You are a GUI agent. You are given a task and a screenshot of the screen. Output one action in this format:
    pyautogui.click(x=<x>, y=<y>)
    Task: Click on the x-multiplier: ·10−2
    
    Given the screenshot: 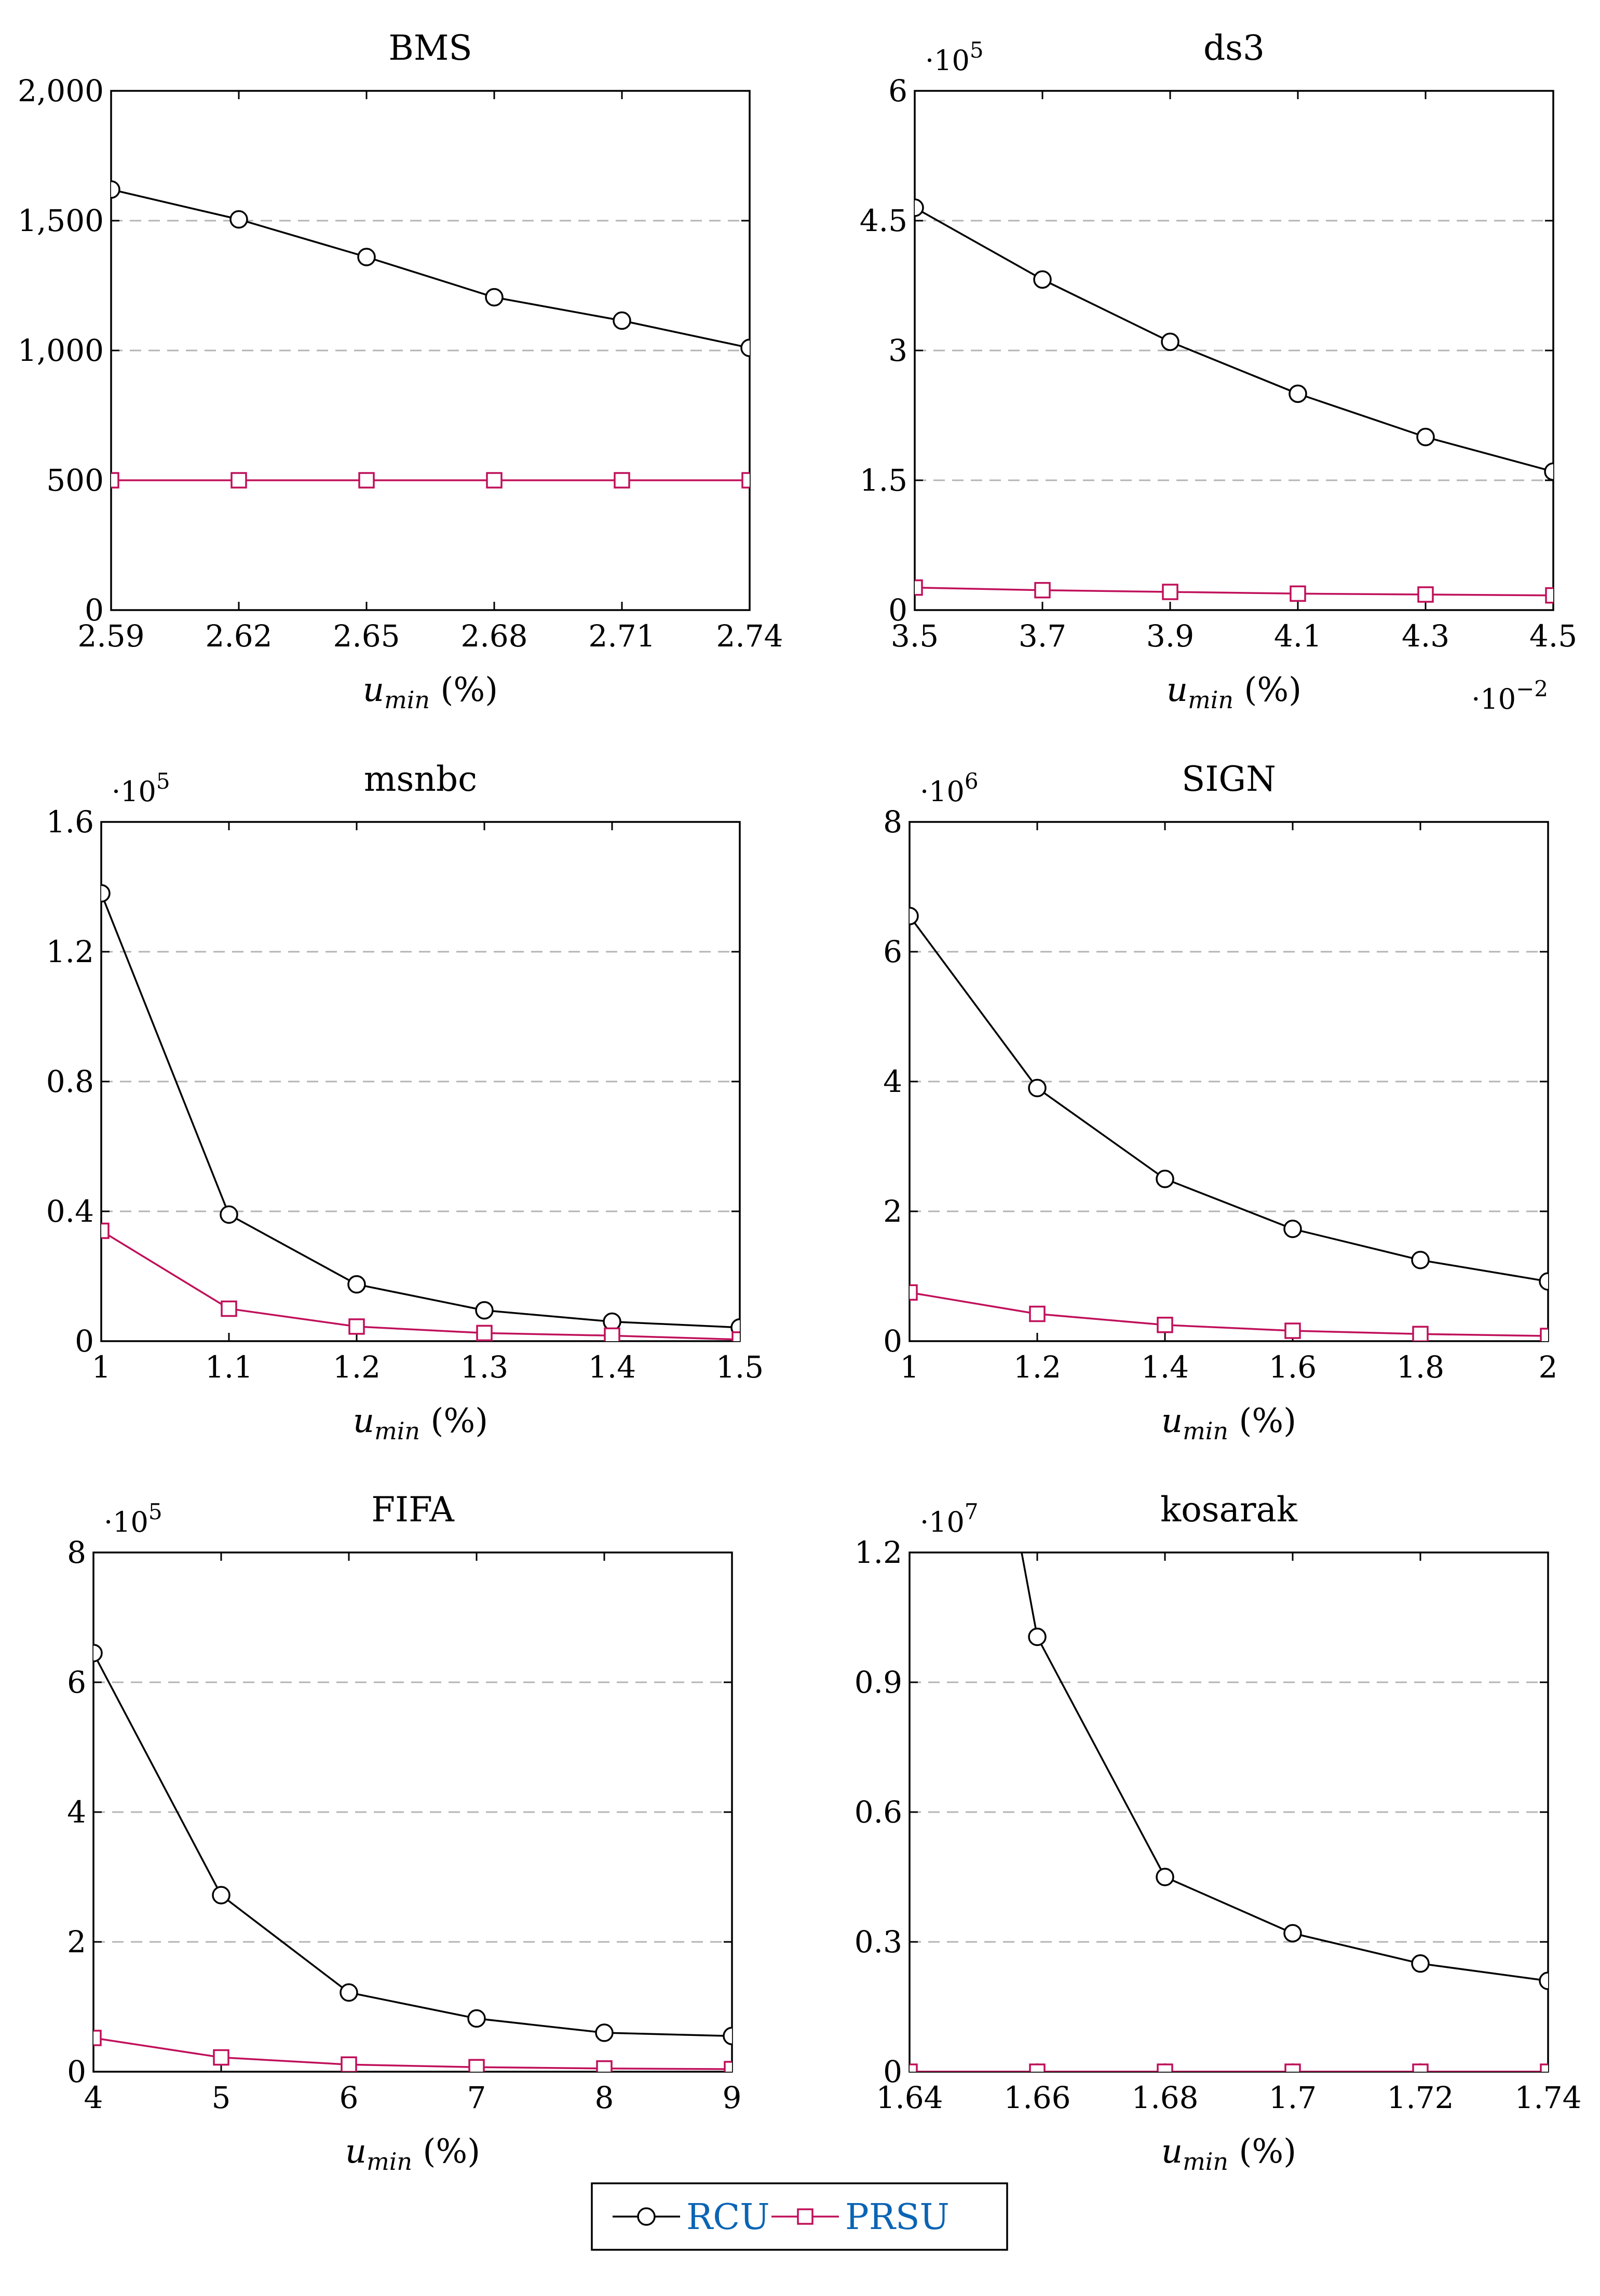 What is the action you would take?
    pyautogui.click(x=1509, y=695)
    